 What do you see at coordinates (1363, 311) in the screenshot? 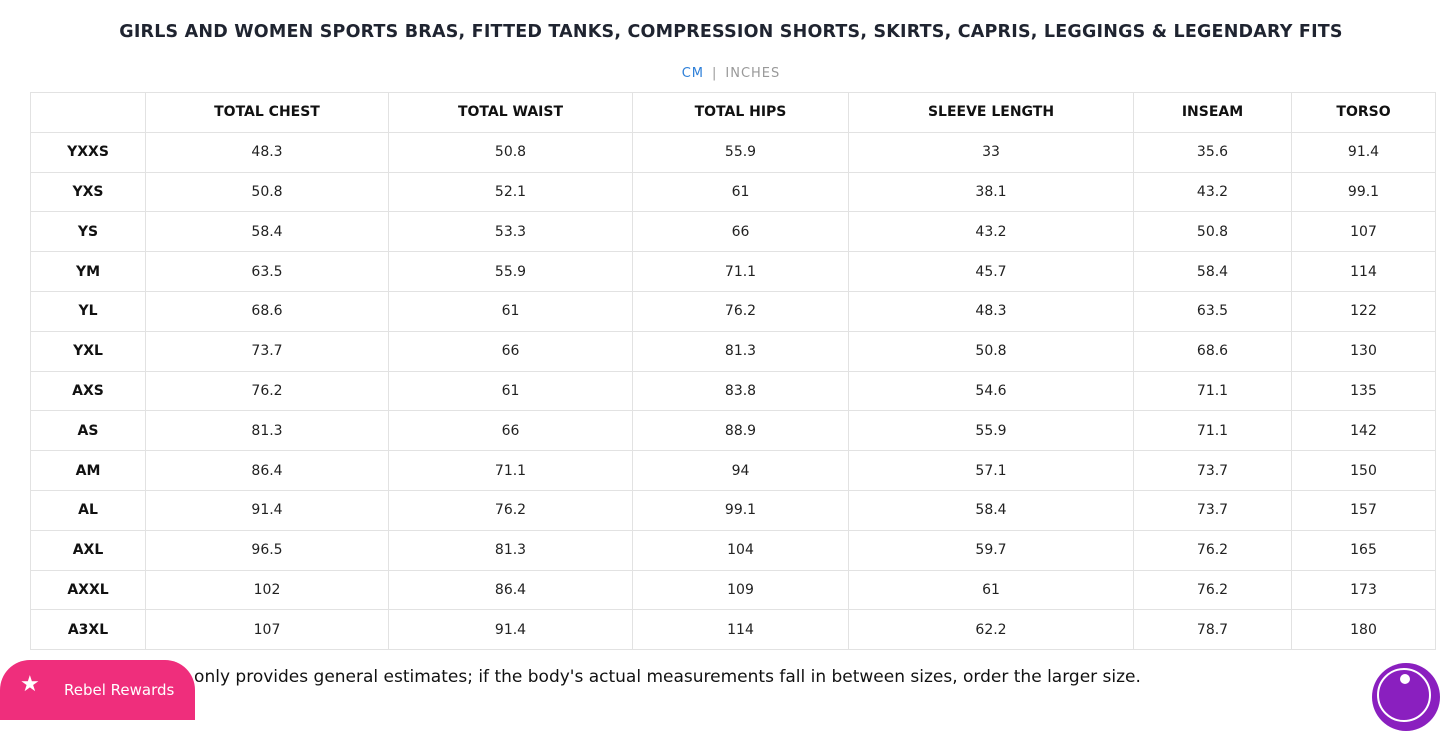
I see `measurement-cell: 122` at bounding box center [1363, 311].